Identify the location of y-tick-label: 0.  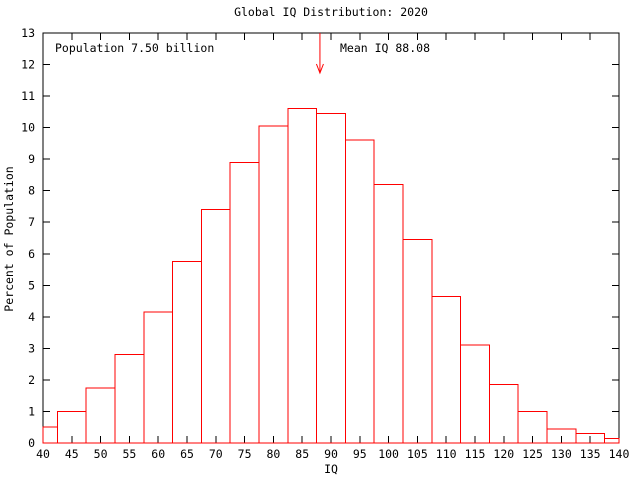
(31, 443).